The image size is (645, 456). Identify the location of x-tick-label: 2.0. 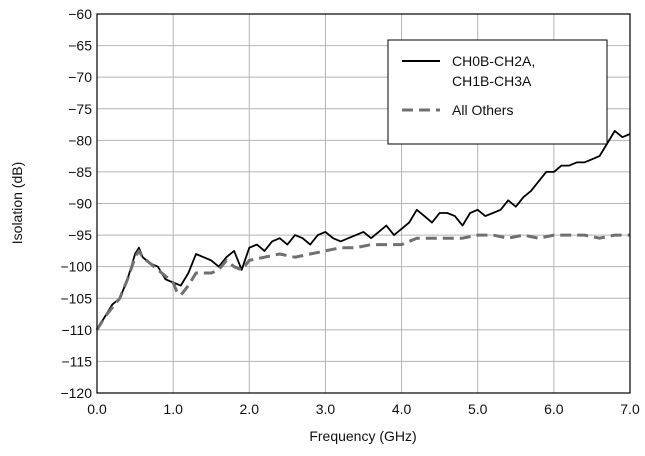
(250, 409).